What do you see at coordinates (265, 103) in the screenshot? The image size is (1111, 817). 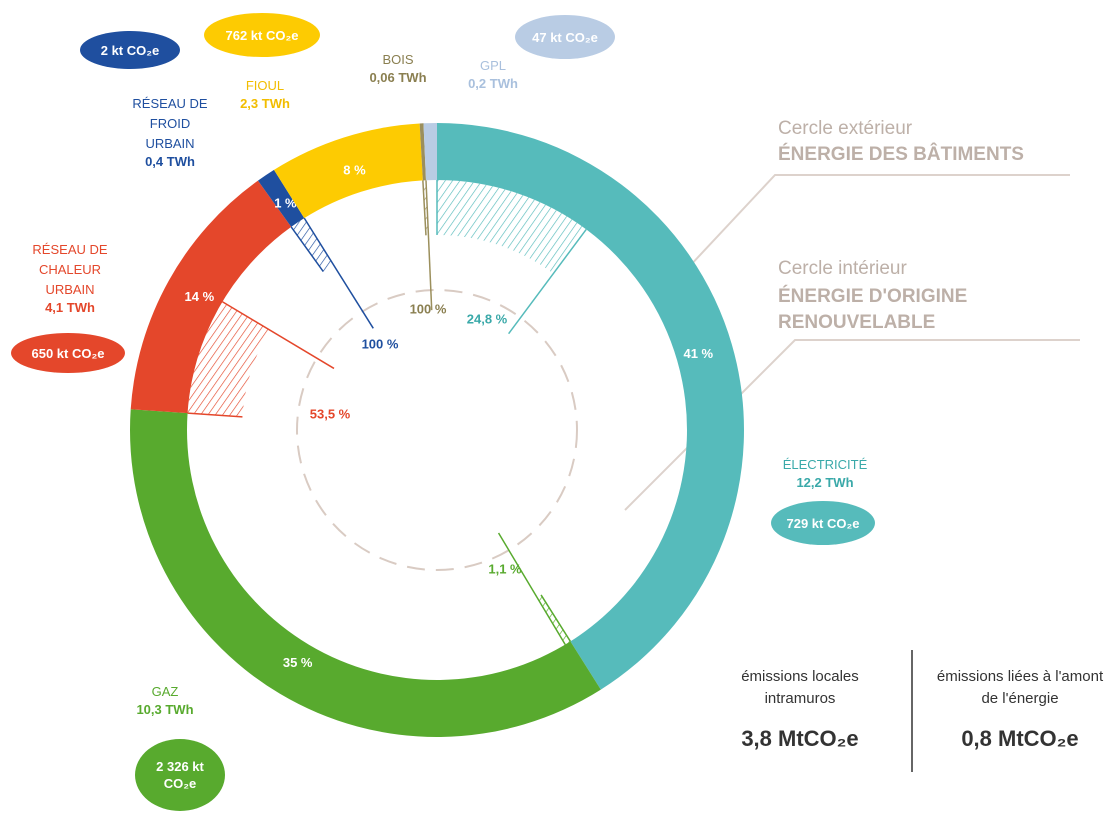 I see `energy-label: 2,3 TWh` at bounding box center [265, 103].